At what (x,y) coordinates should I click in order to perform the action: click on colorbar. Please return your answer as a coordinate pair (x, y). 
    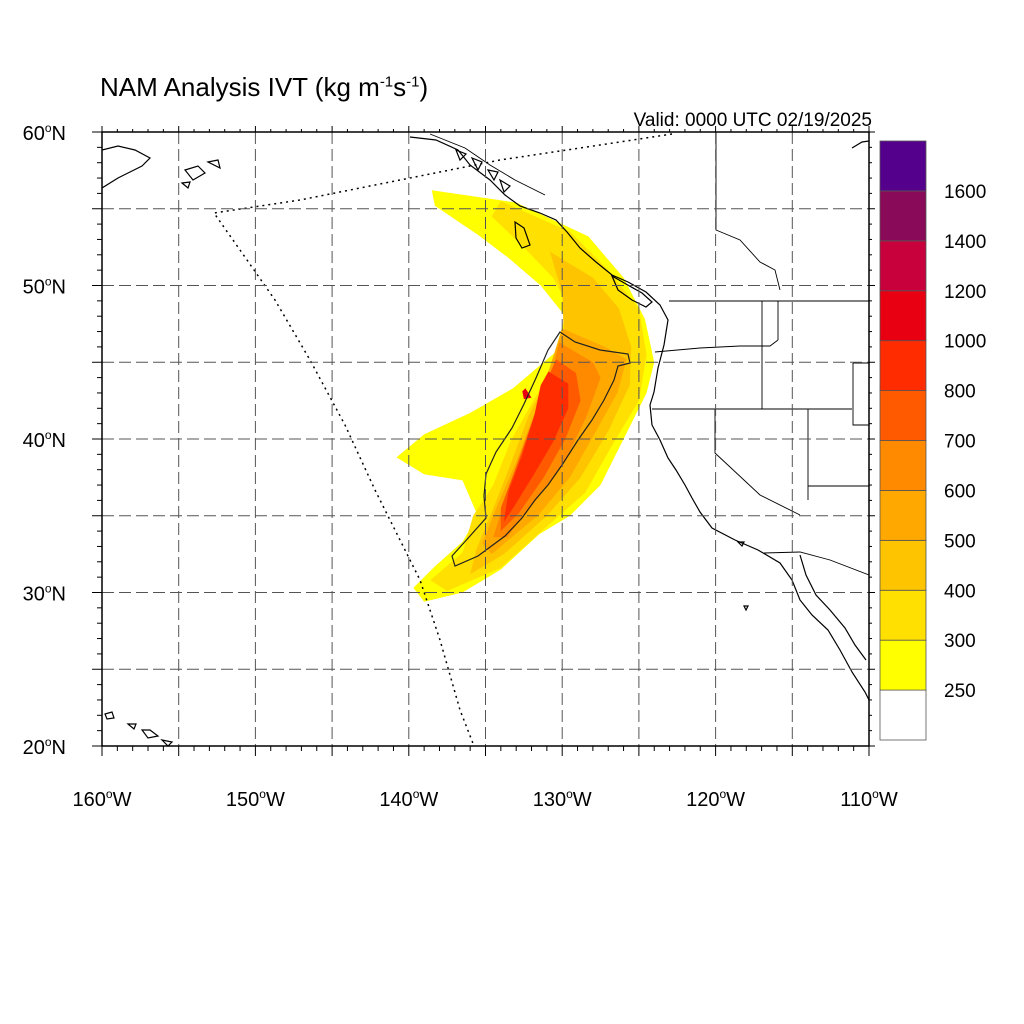
    Looking at the image, I should click on (903, 440).